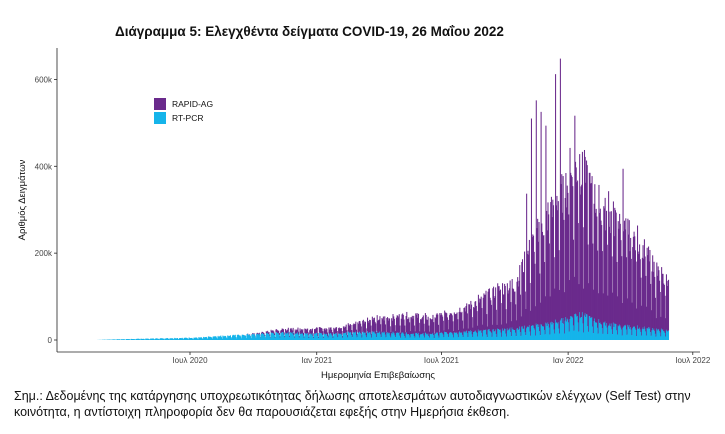 The image size is (725, 434). I want to click on y-axis-title: Αριθμός Δειγμάτων, so click(22, 199).